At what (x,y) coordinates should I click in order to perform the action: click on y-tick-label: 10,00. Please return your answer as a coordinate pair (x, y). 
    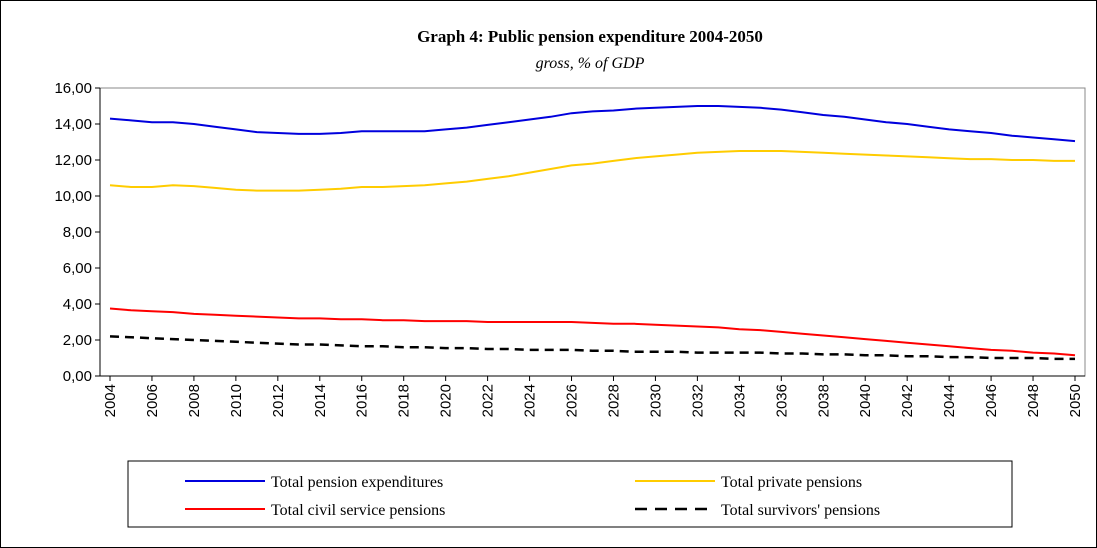
    Looking at the image, I should click on (73, 196).